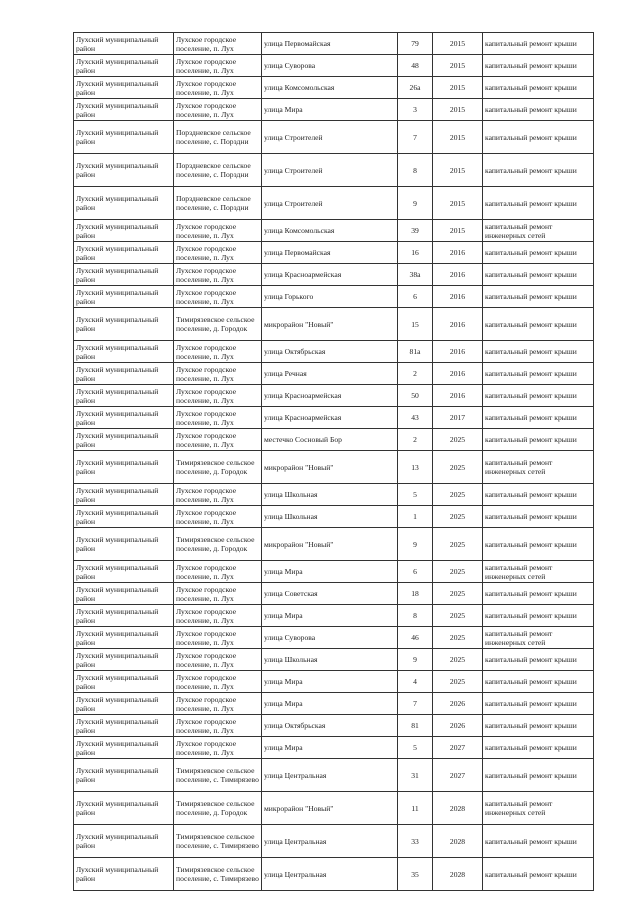 Image resolution: width=640 pixels, height=905 pixels. Describe the element at coordinates (329, 593) in the screenshot. I see `street-cell: улица Советская` at that location.